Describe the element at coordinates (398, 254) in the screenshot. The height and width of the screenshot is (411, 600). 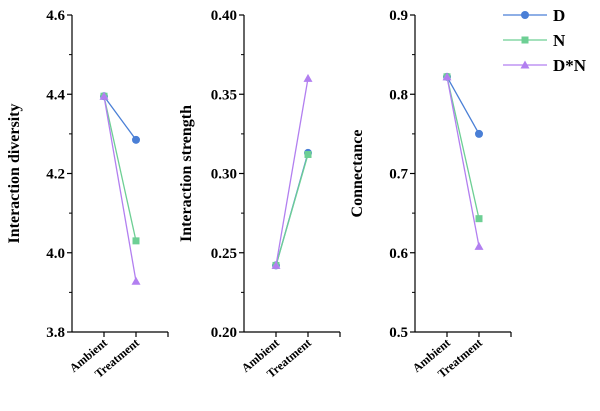
I see `y-tick-label: 0.6` at that location.